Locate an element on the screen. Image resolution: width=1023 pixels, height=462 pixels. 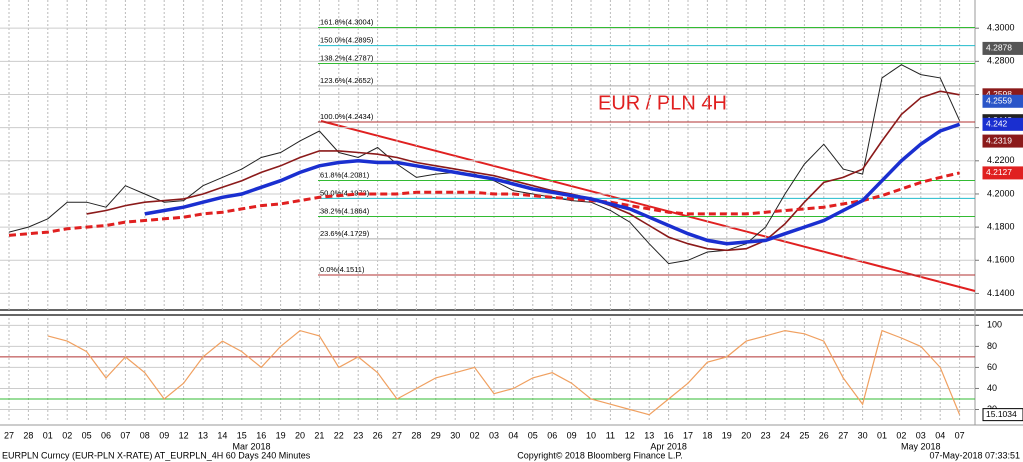
x-tick-label: 25 is located at coordinates (804, 435).